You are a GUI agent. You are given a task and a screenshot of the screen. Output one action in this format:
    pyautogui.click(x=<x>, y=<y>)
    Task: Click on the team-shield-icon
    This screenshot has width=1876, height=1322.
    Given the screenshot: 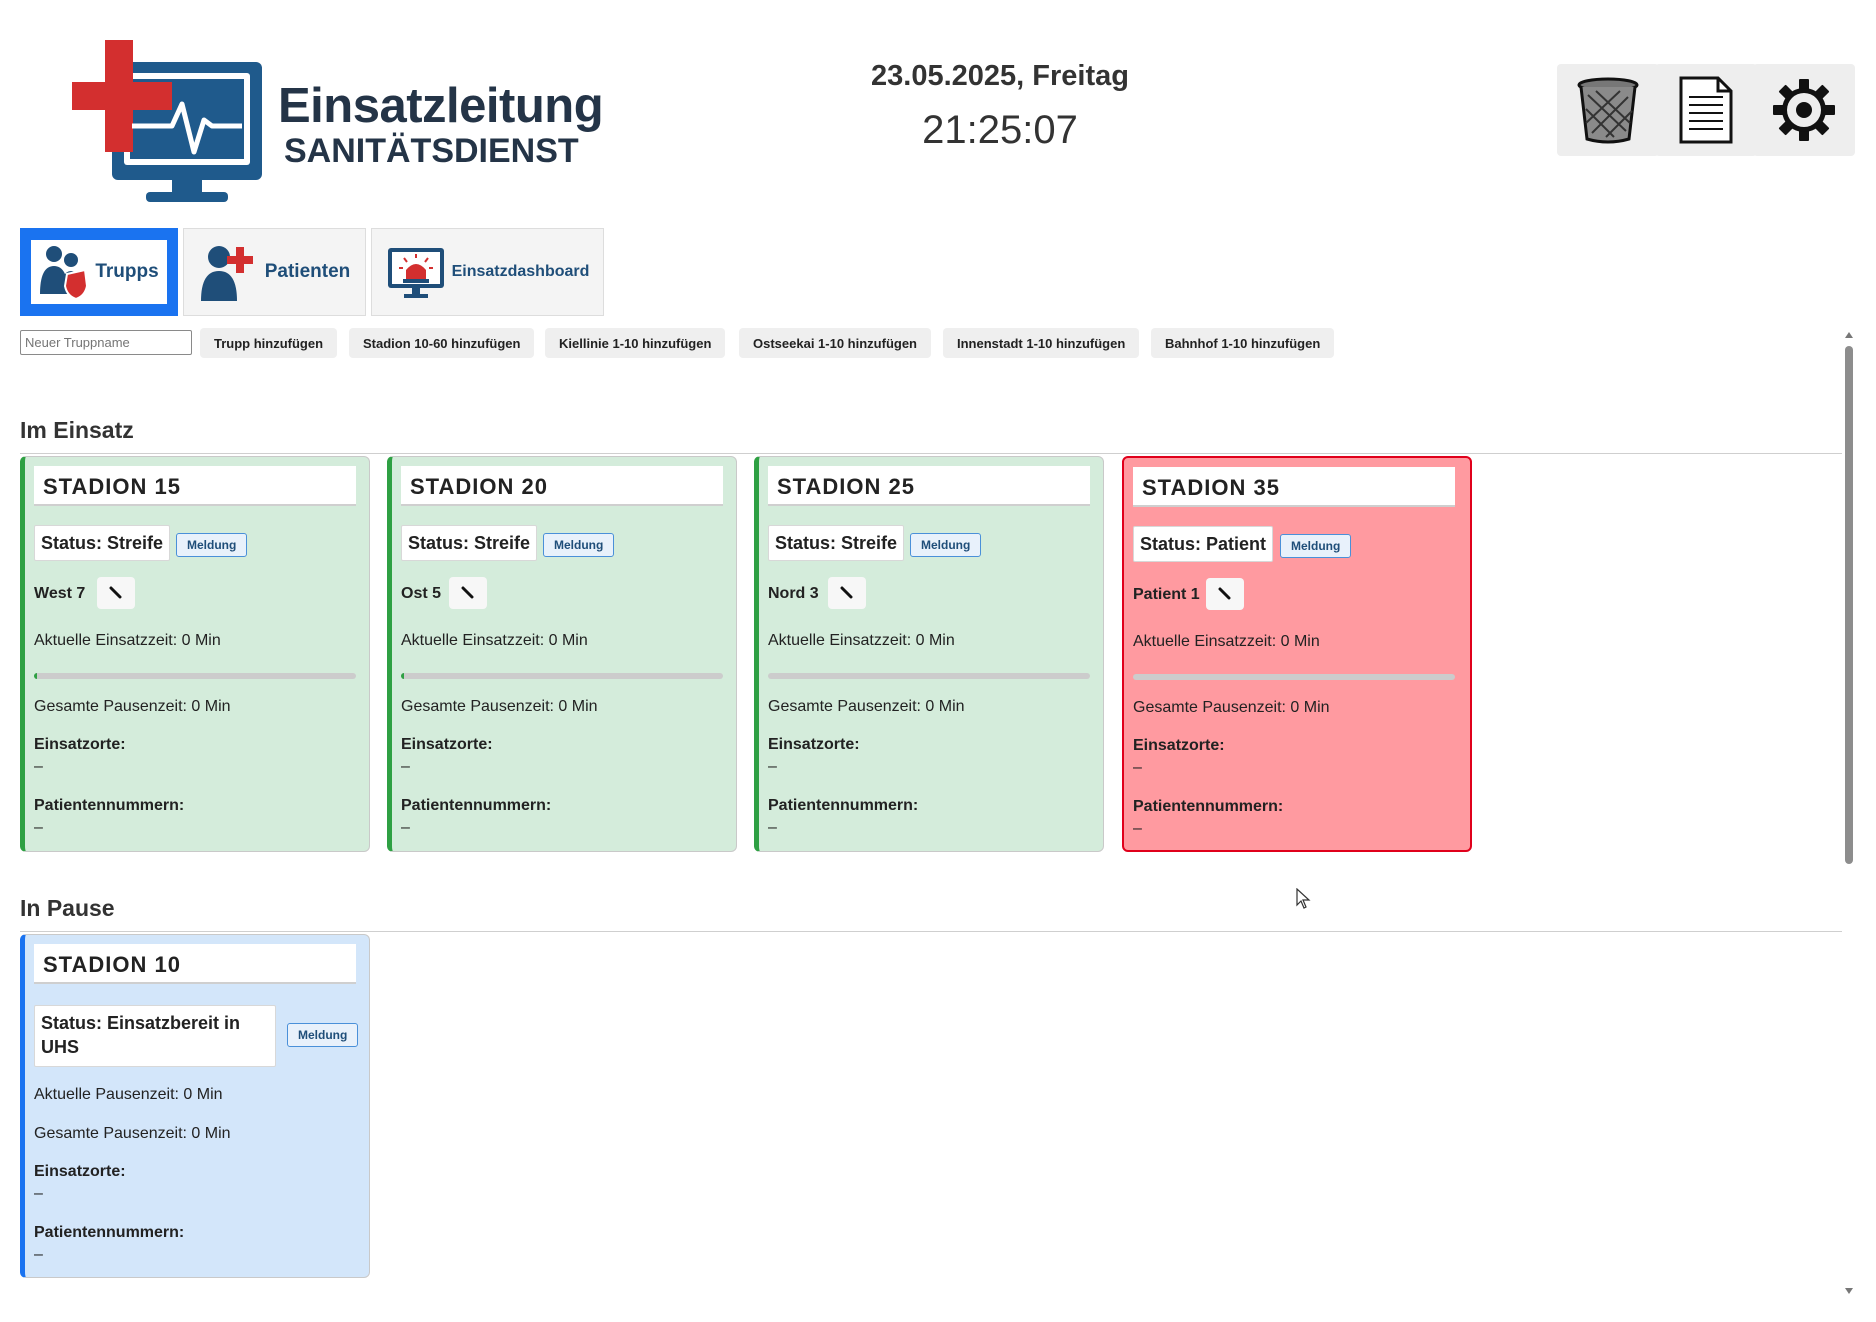 What is the action you would take?
    pyautogui.click(x=64, y=273)
    